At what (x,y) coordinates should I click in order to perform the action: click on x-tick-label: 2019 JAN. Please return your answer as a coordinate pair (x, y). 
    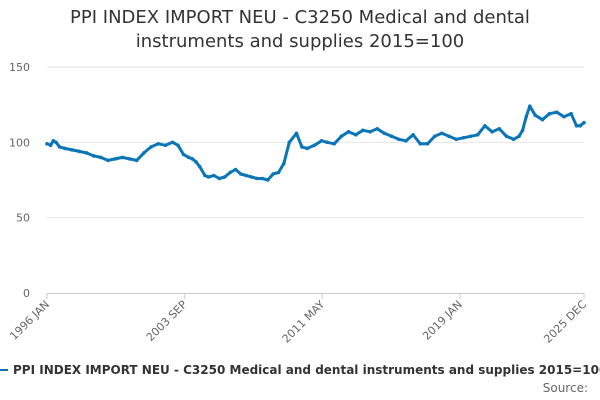
    Looking at the image, I should click on (442, 320).